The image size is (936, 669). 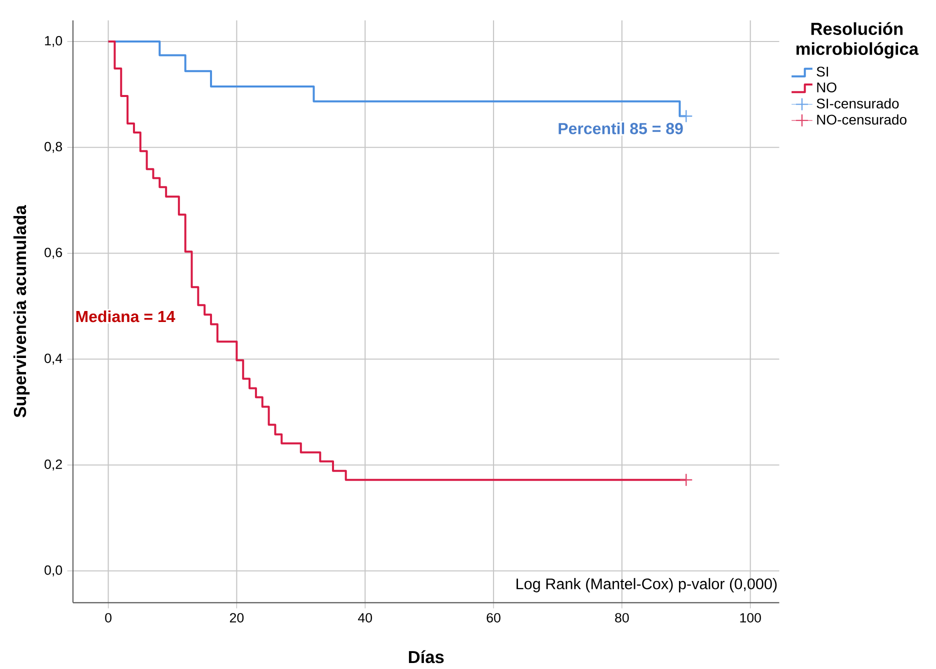 I want to click on annotation: Log Rank (Mantel-Cox) p-valor (0,000), so click(x=646, y=585).